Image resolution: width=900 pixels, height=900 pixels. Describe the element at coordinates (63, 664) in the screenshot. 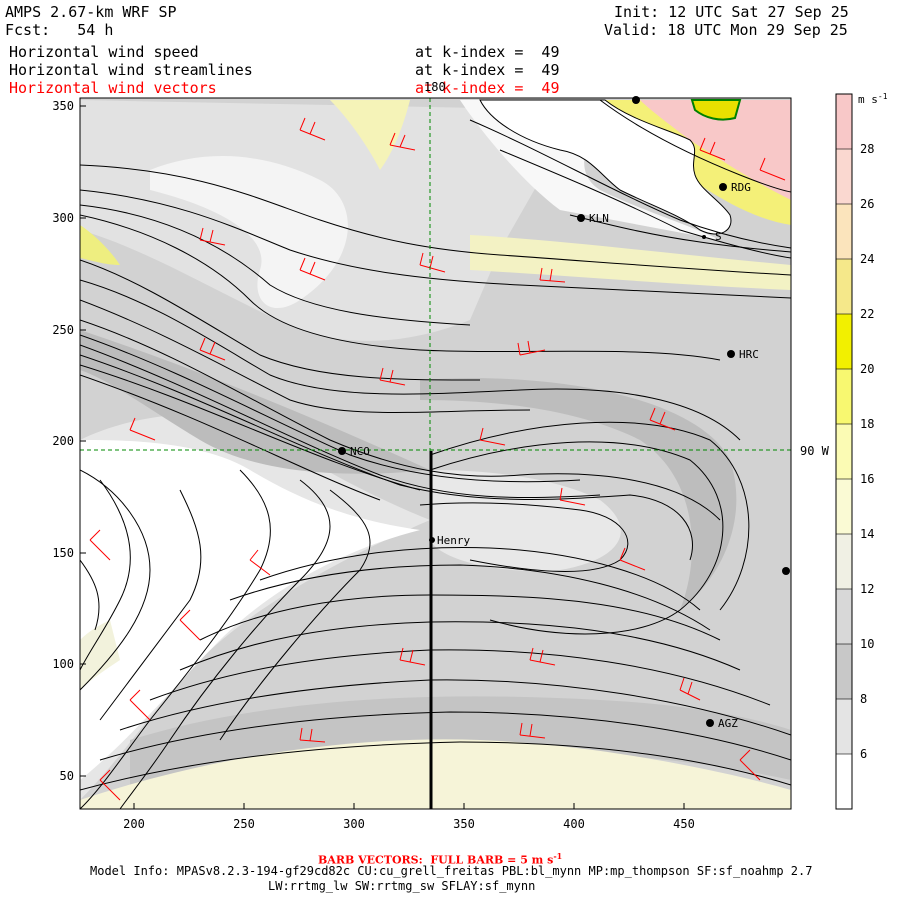

I see `y-tick-label: 100` at that location.